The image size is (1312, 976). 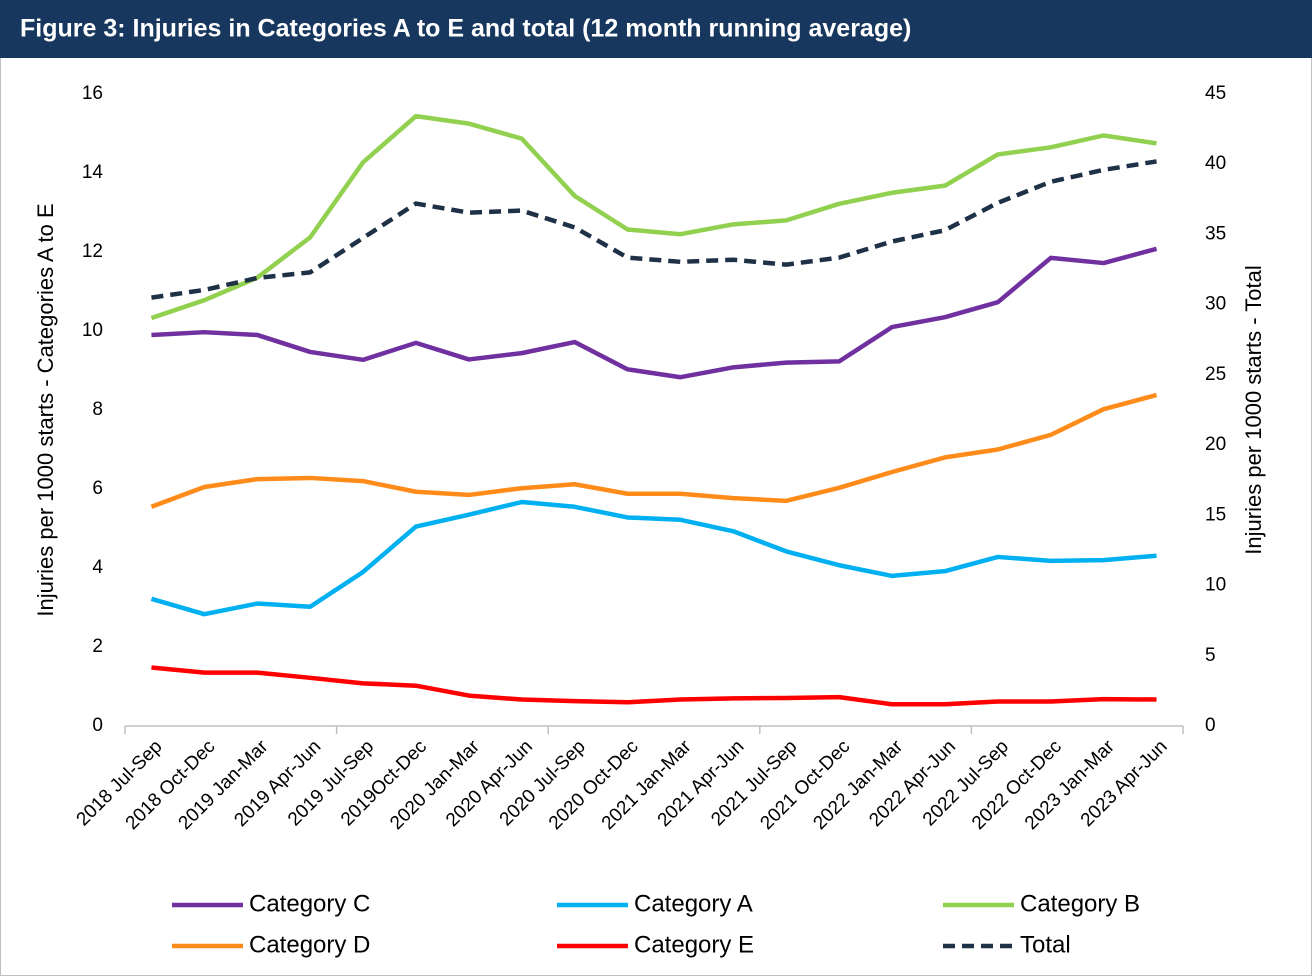 What do you see at coordinates (97, 409) in the screenshot?
I see `y-tick-label: 8` at bounding box center [97, 409].